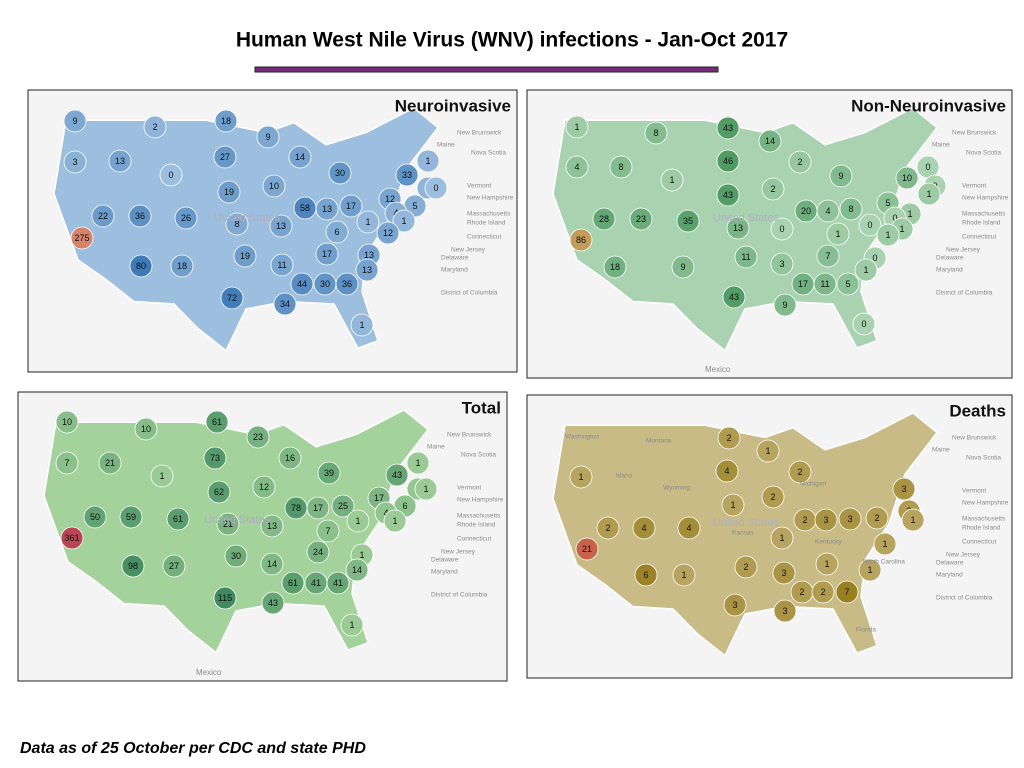 The height and width of the screenshot is (768, 1024). Describe the element at coordinates (95, 517) in the screenshot. I see `state-value: 50` at that location.